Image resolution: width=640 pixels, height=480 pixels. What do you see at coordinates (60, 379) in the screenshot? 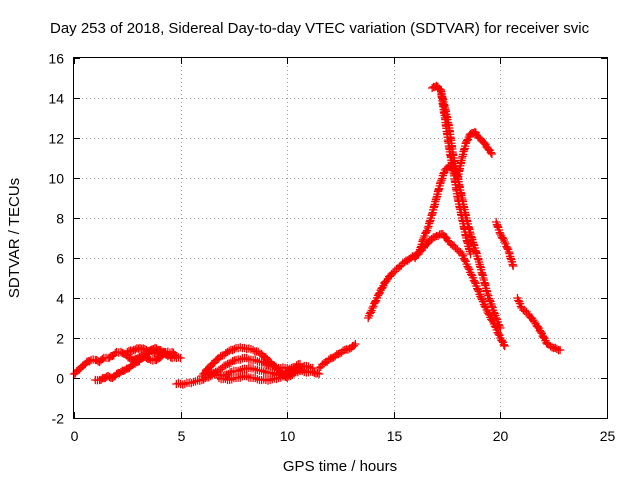
I see `y-tick-label: 0` at bounding box center [60, 379].